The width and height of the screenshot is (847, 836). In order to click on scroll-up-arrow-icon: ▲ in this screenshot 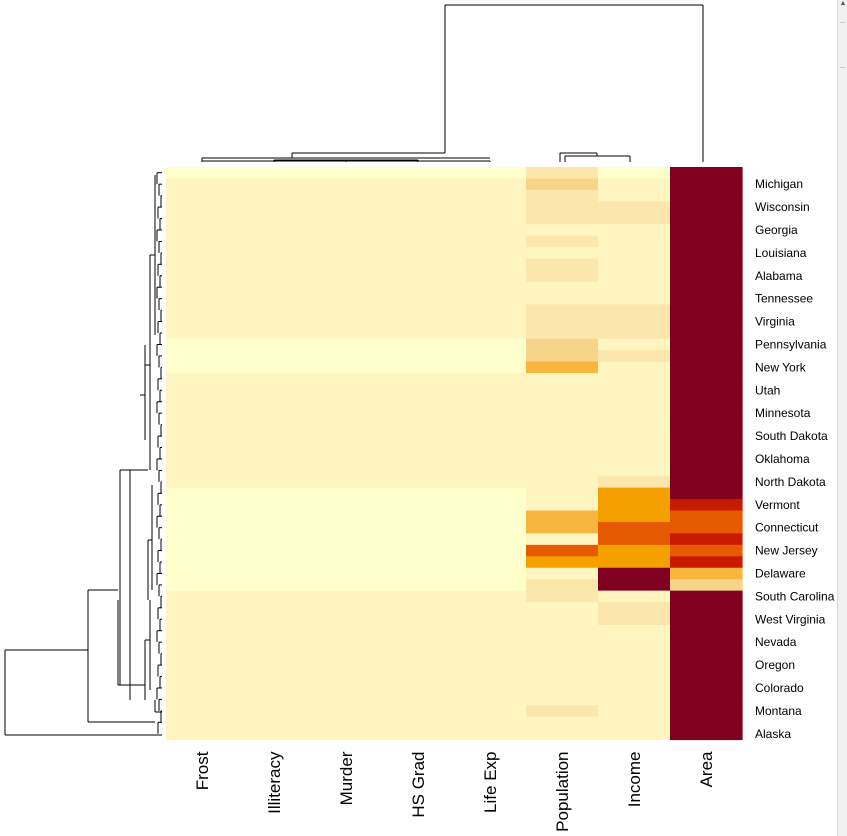, I will do `click(843, 3)`.